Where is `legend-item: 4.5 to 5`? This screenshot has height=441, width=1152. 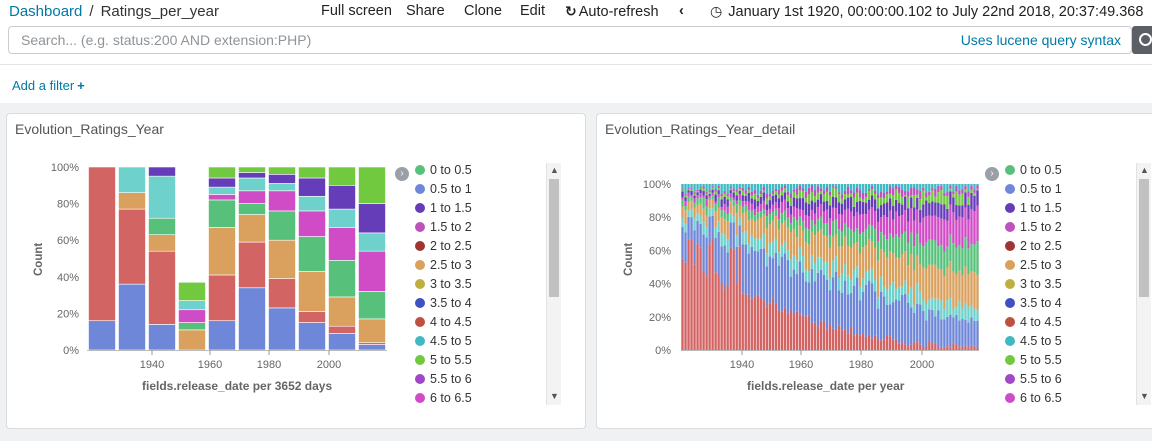 legend-item: 4.5 to 5 is located at coordinates (1033, 343).